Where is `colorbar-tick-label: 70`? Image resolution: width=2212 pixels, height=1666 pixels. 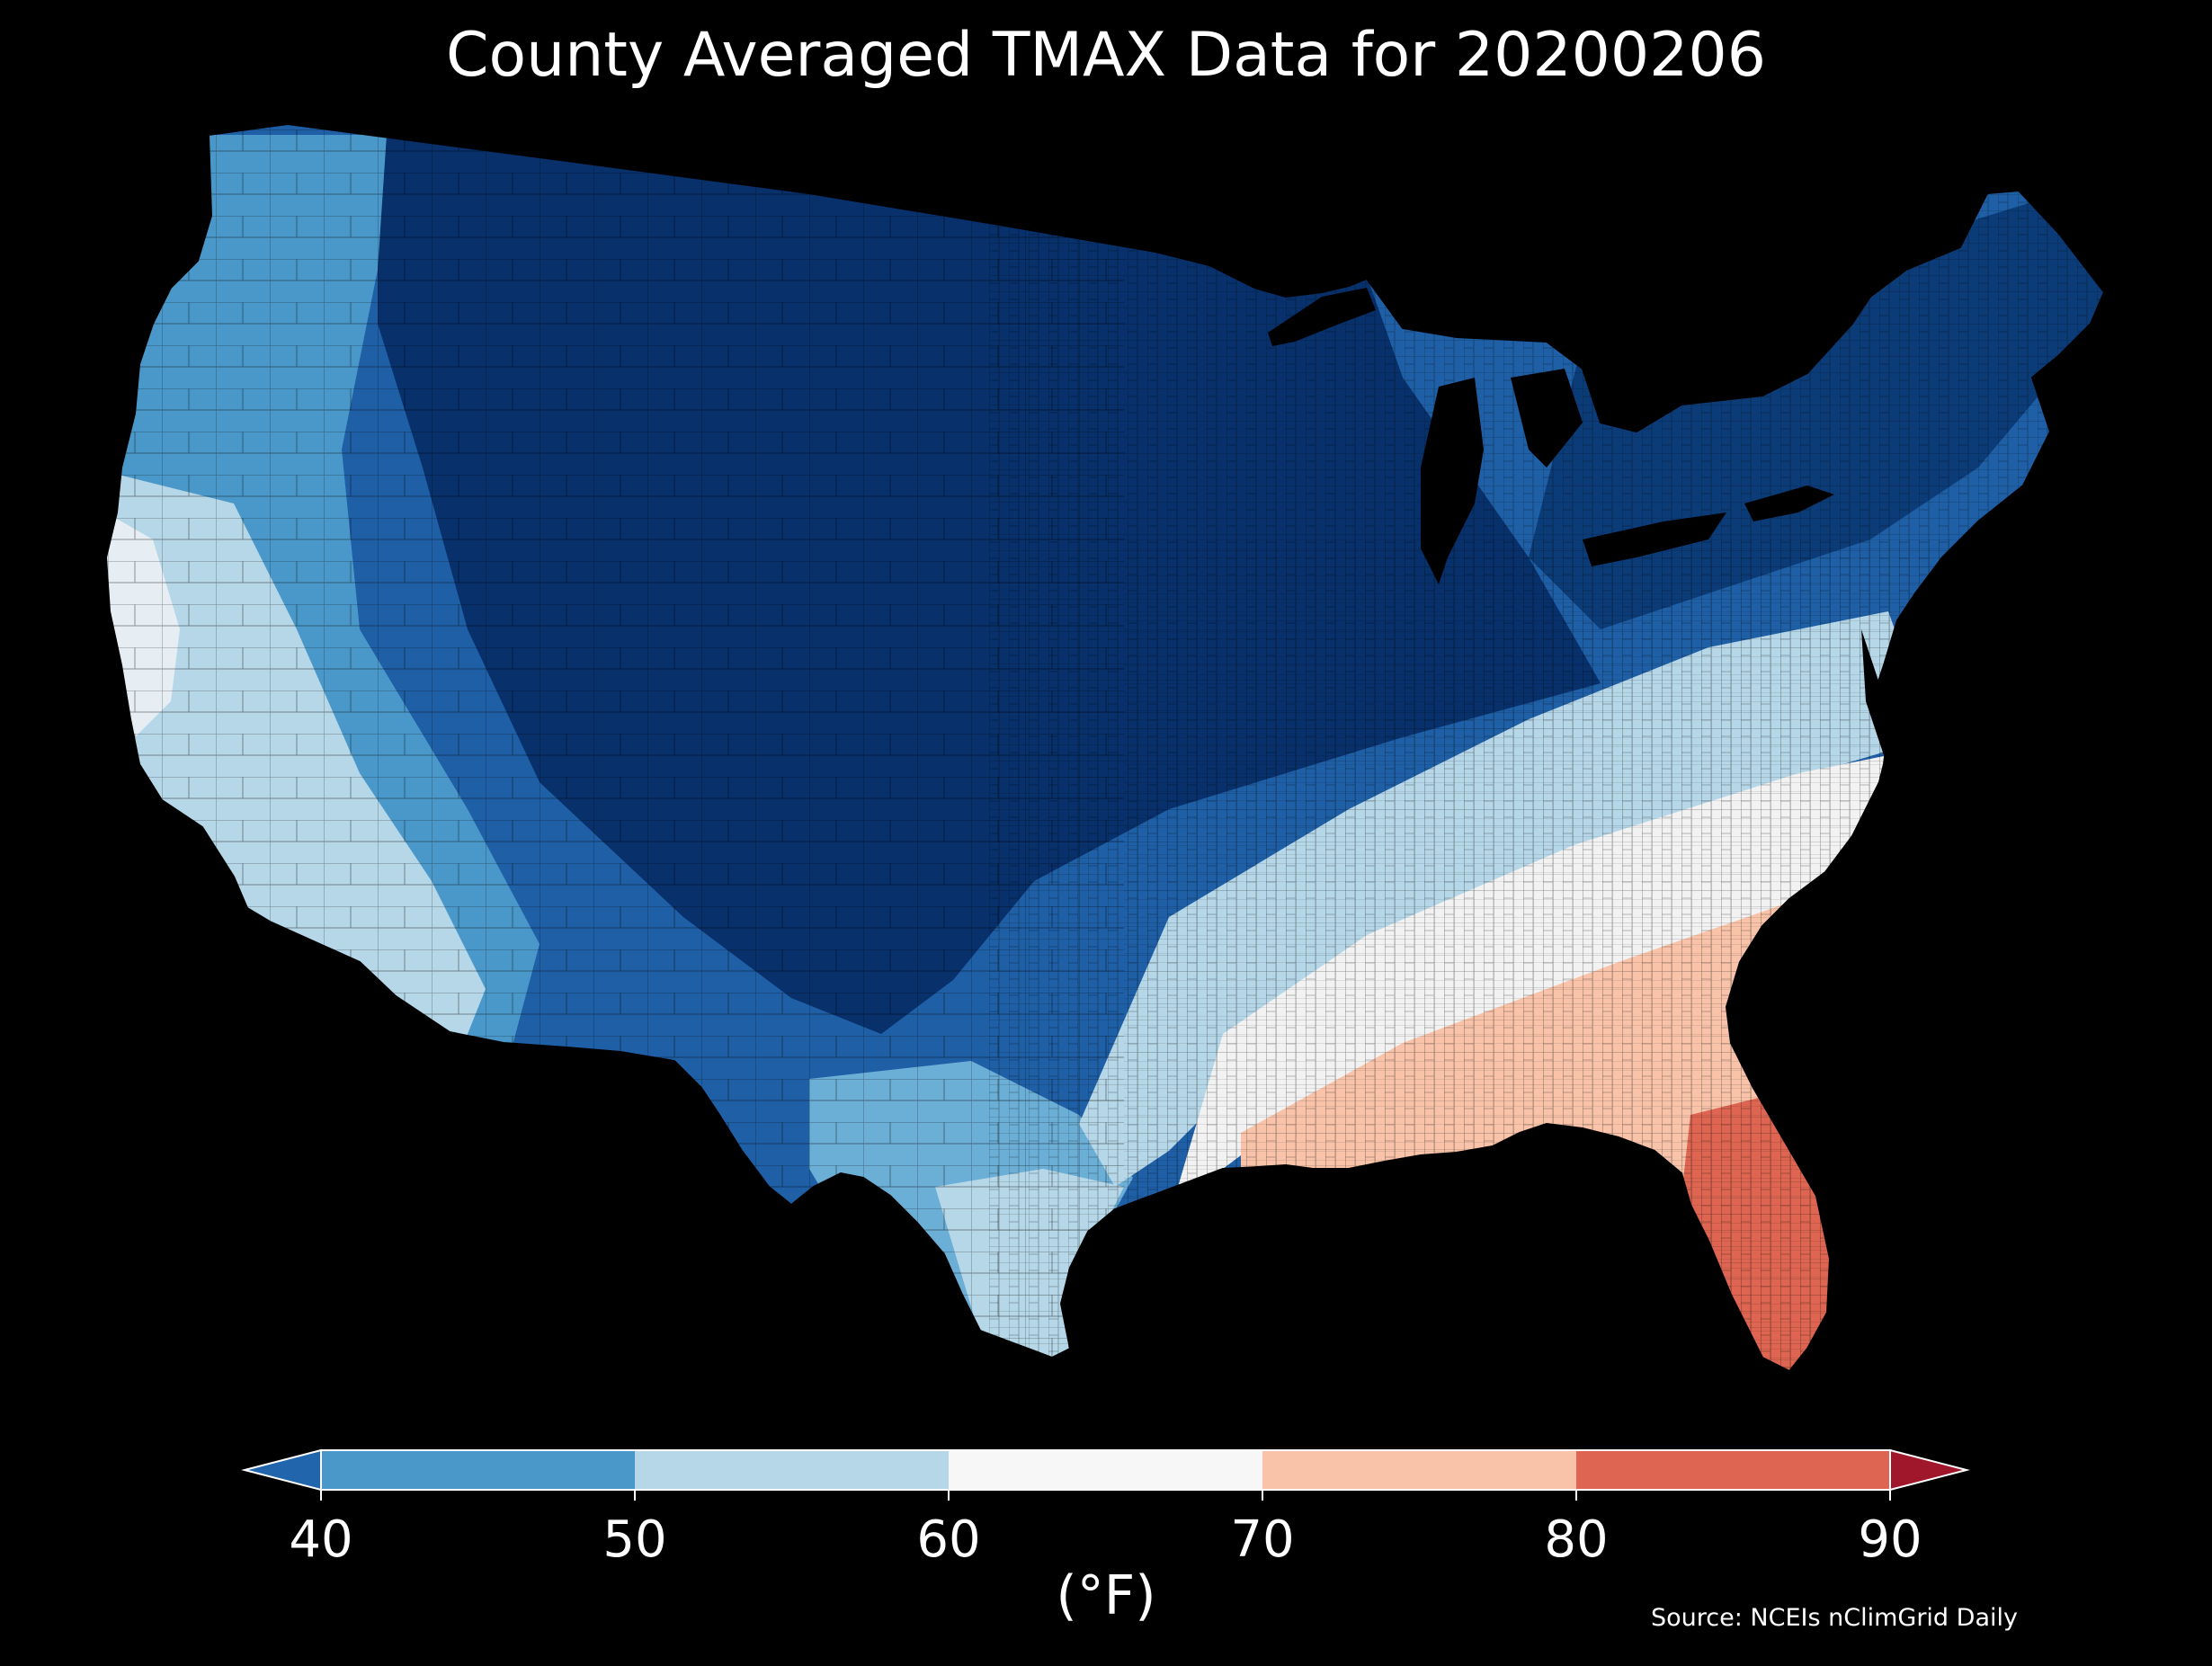
colorbar-tick-label: 70 is located at coordinates (1262, 1540).